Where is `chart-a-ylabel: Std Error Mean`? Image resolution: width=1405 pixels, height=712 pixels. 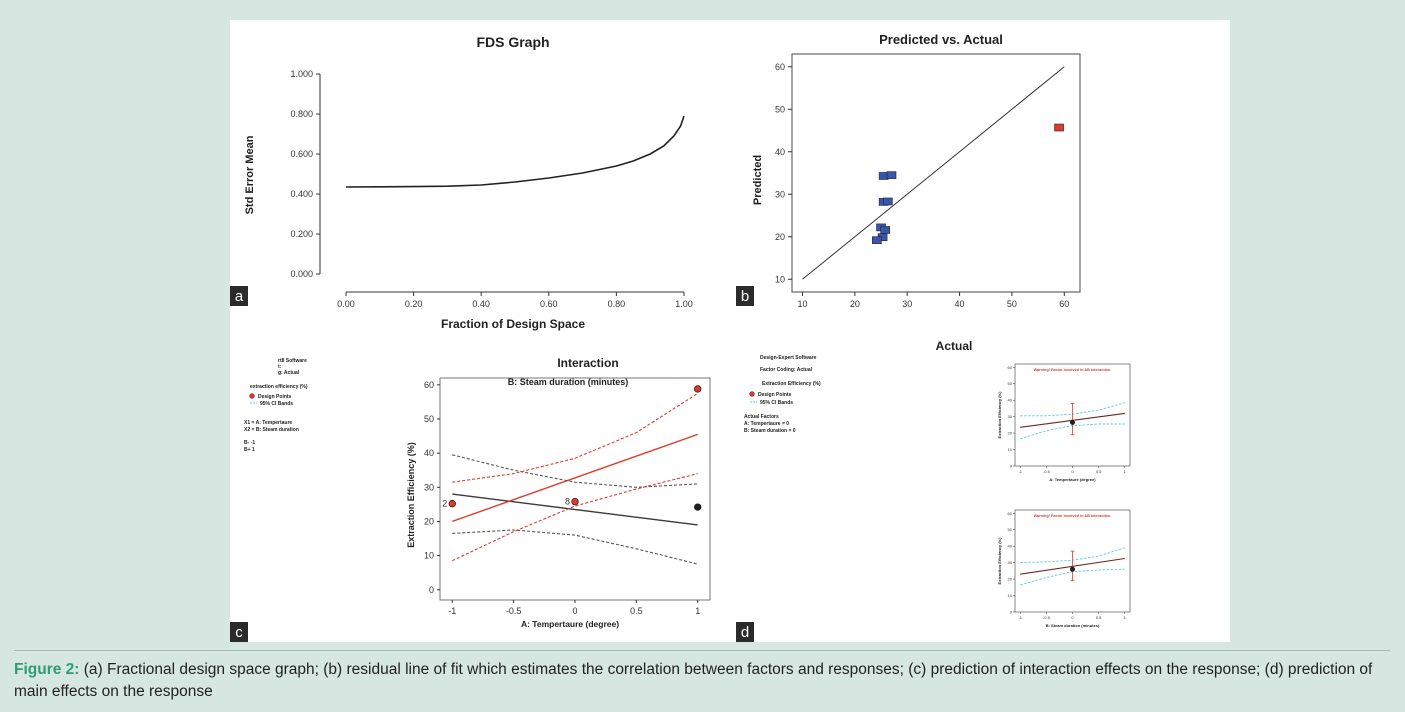 chart-a-ylabel: Std Error Mean is located at coordinates (250, 174).